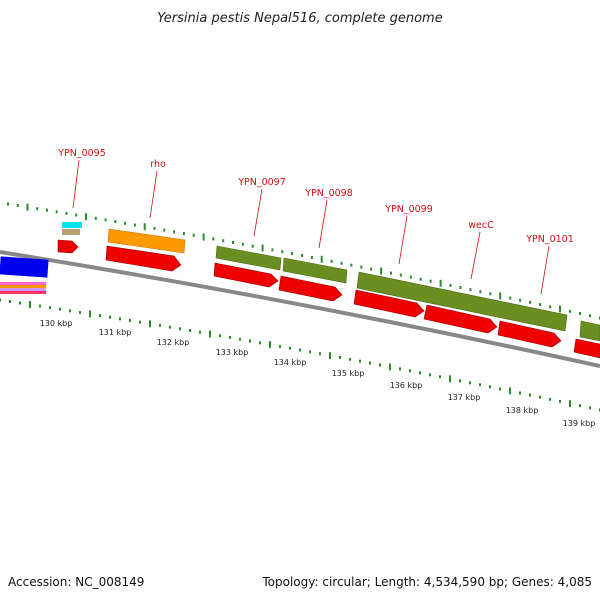 The image size is (600, 600). Describe the element at coordinates (143, 258) in the screenshot. I see `cds-rho` at that location.